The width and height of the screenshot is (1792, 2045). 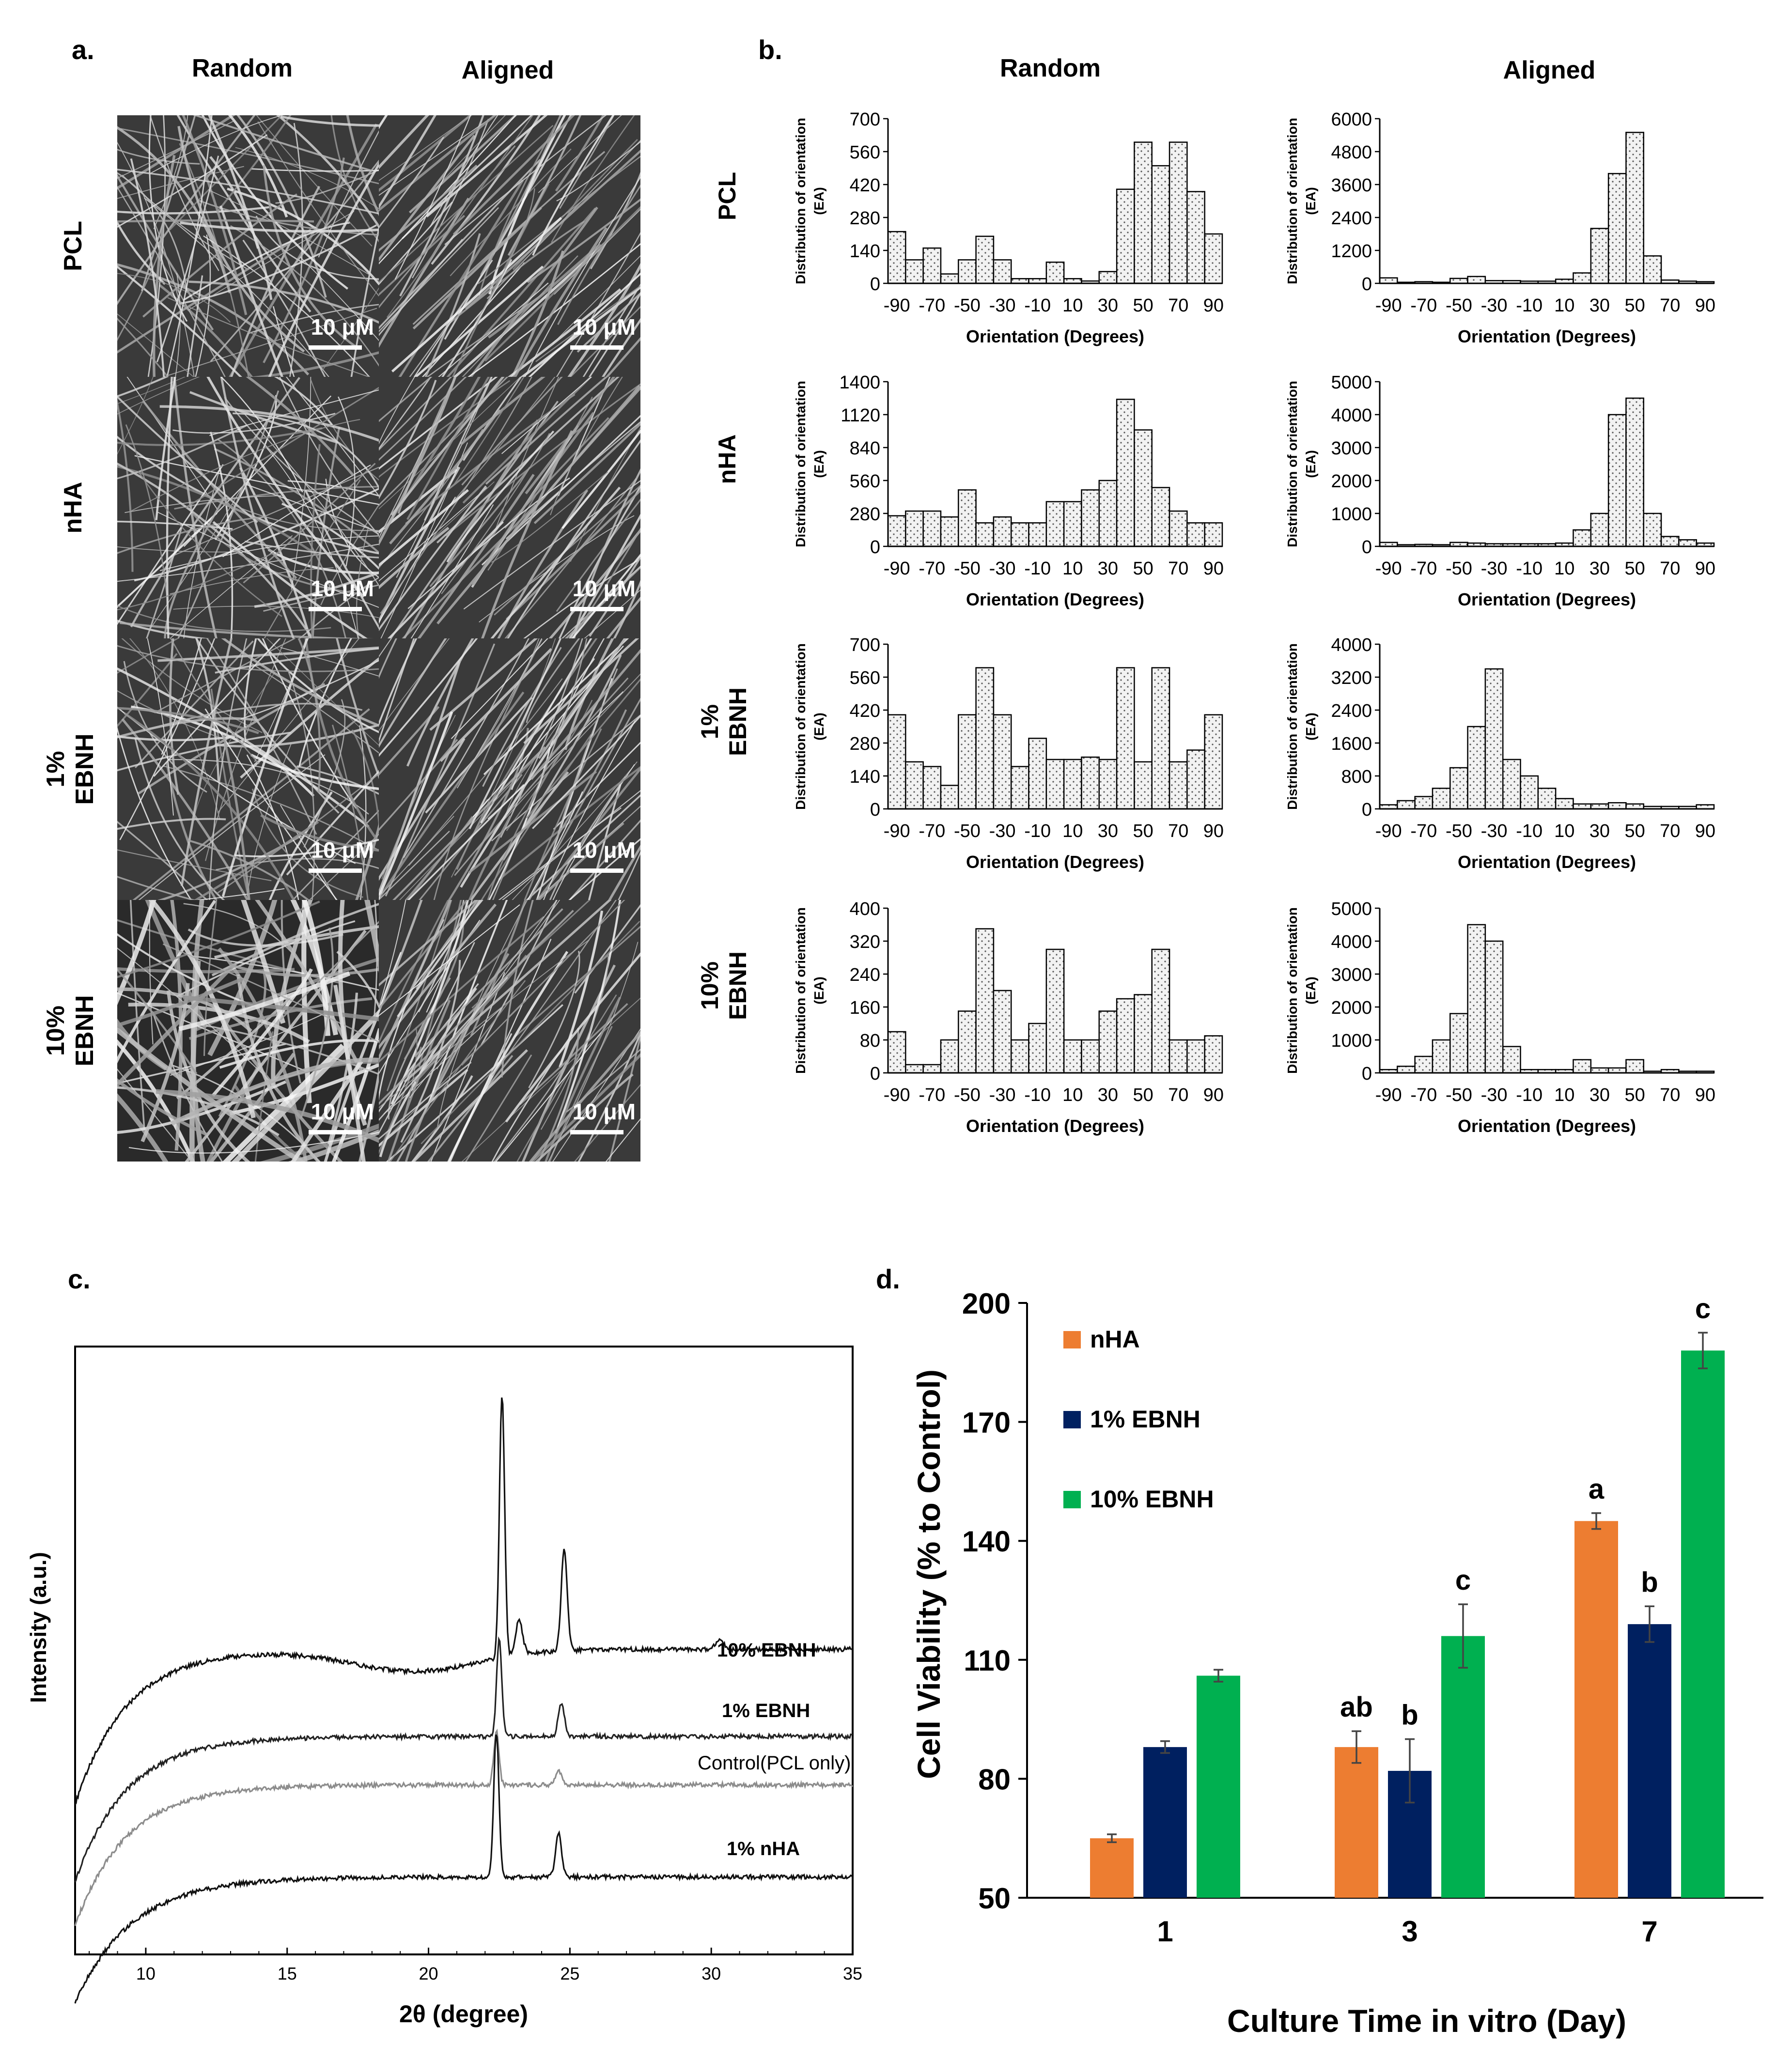 I want to click on scale-bar, so click(x=596, y=347).